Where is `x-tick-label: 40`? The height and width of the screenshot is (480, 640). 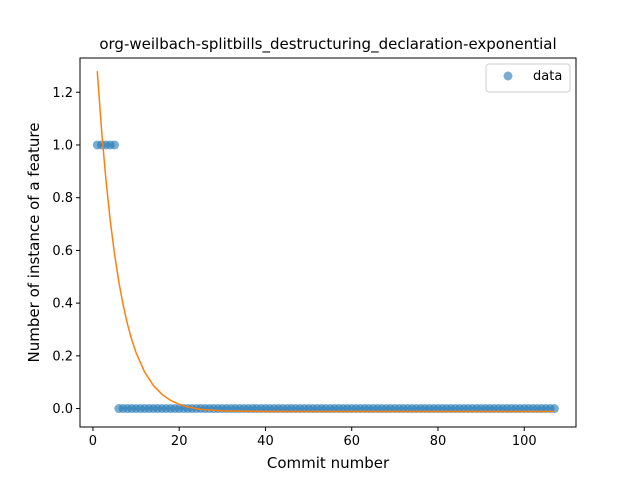
x-tick-label: 40 is located at coordinates (265, 441).